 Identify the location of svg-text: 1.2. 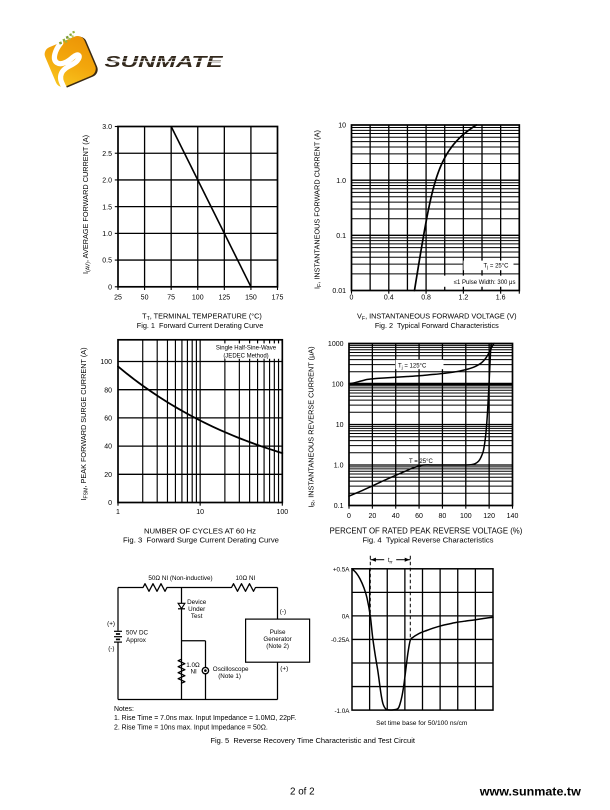
(464, 298).